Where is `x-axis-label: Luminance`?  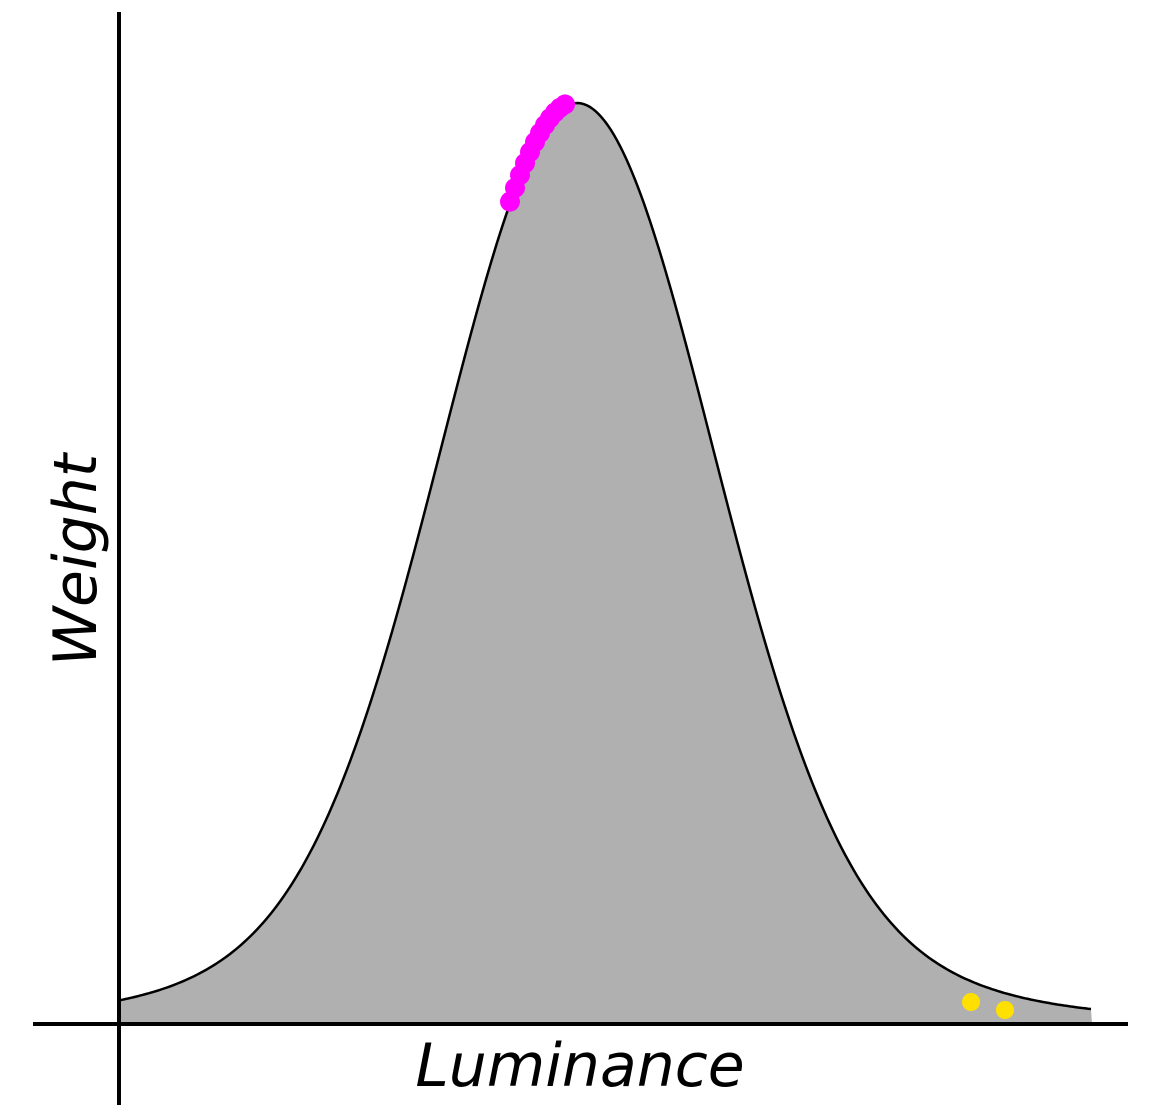 x-axis-label: Luminance is located at coordinates (579, 1066).